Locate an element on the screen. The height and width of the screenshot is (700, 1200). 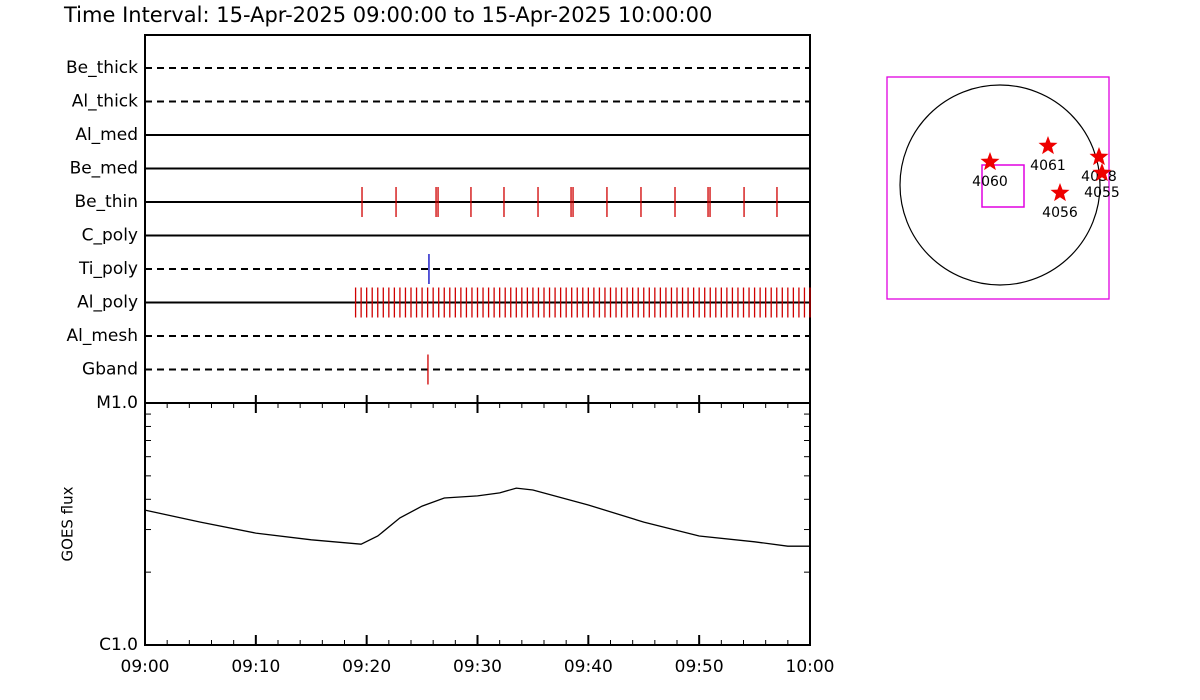
y-axis-label: GOES flux is located at coordinates (68, 523).